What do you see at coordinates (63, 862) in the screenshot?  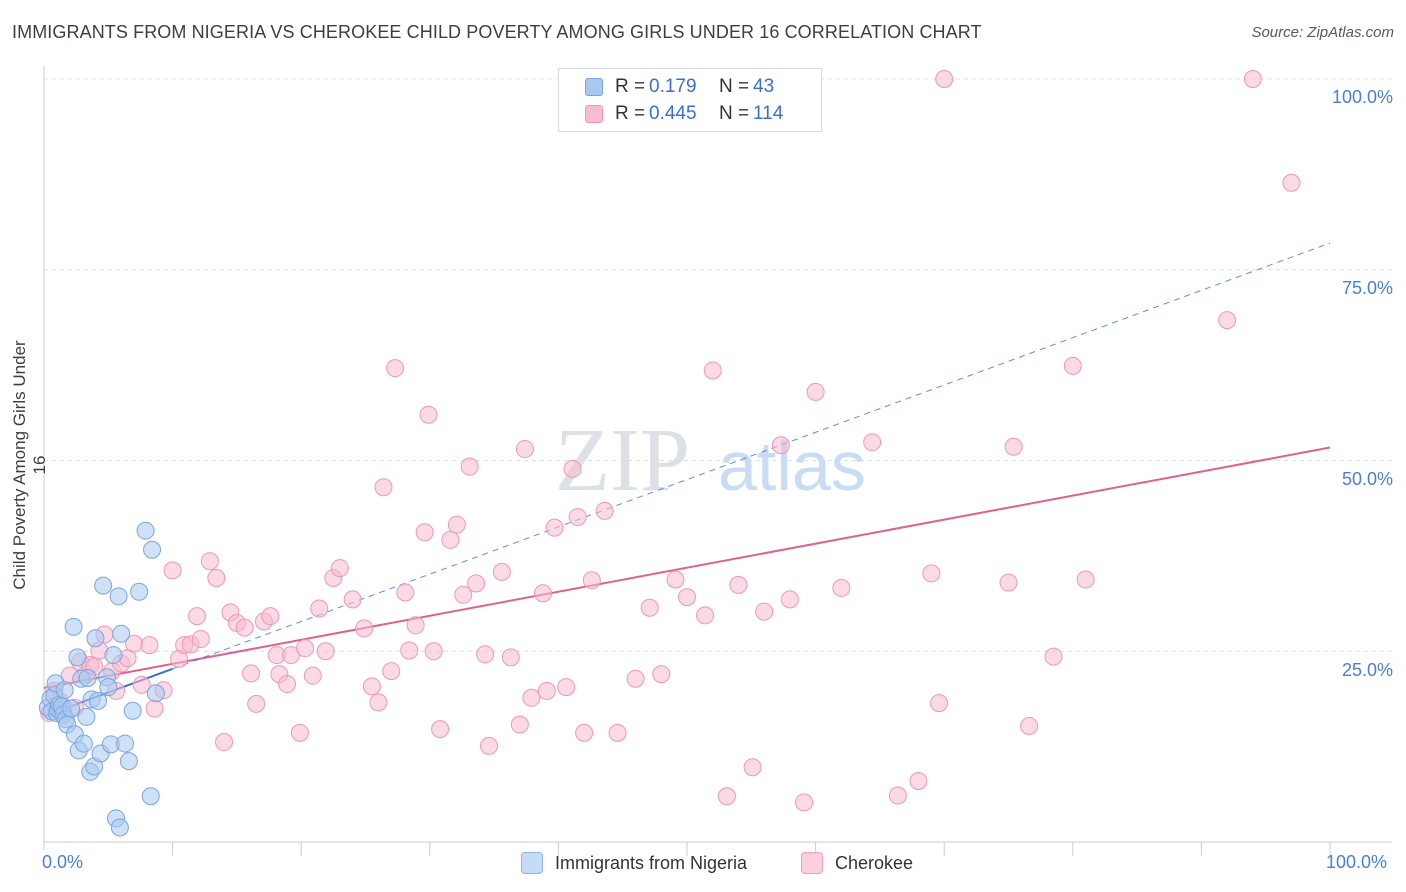 I see `x-tick-label-0: 0.0%` at bounding box center [63, 862].